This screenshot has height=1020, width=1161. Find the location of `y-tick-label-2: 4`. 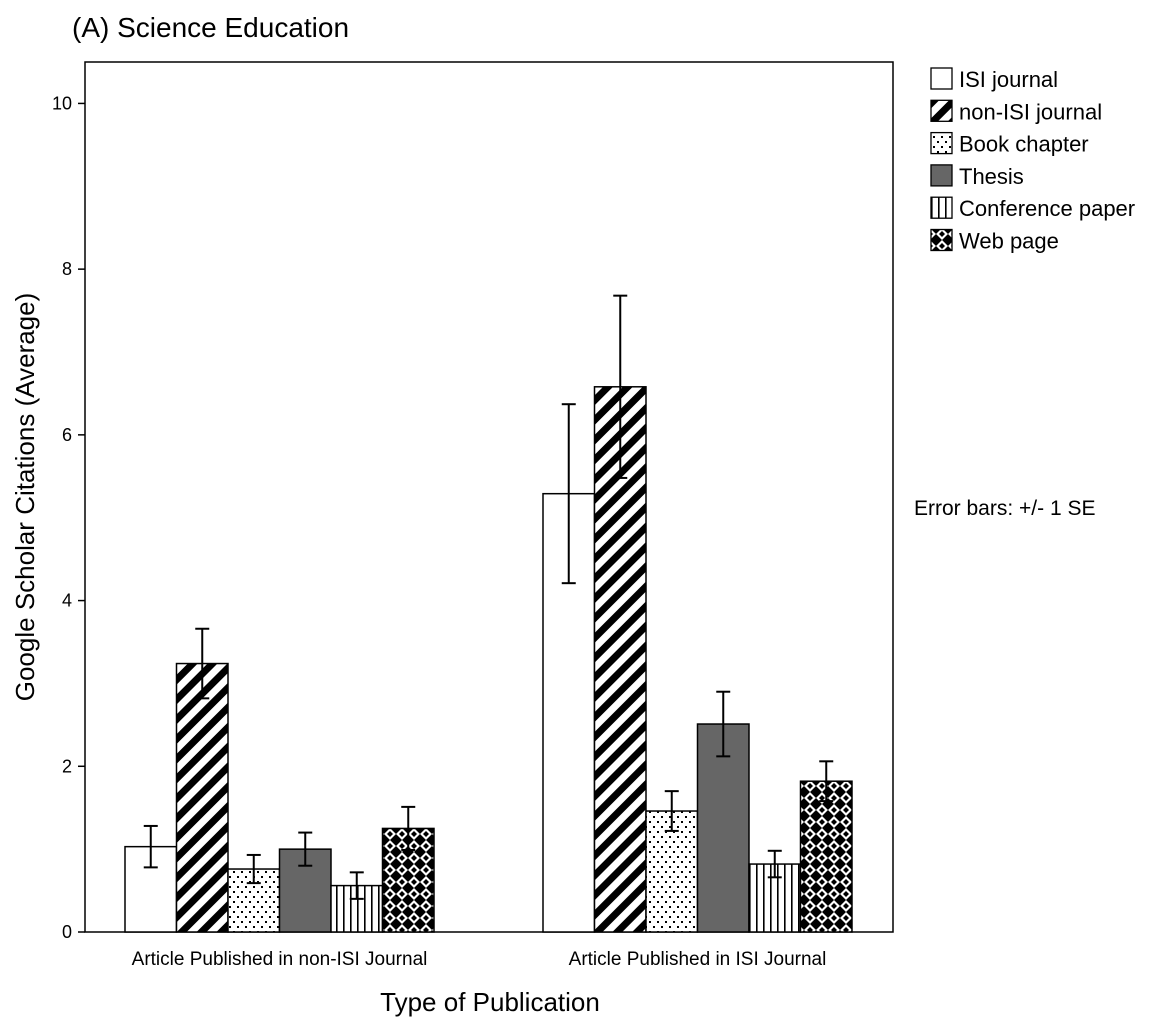

y-tick-label-2: 4 is located at coordinates (67, 601).